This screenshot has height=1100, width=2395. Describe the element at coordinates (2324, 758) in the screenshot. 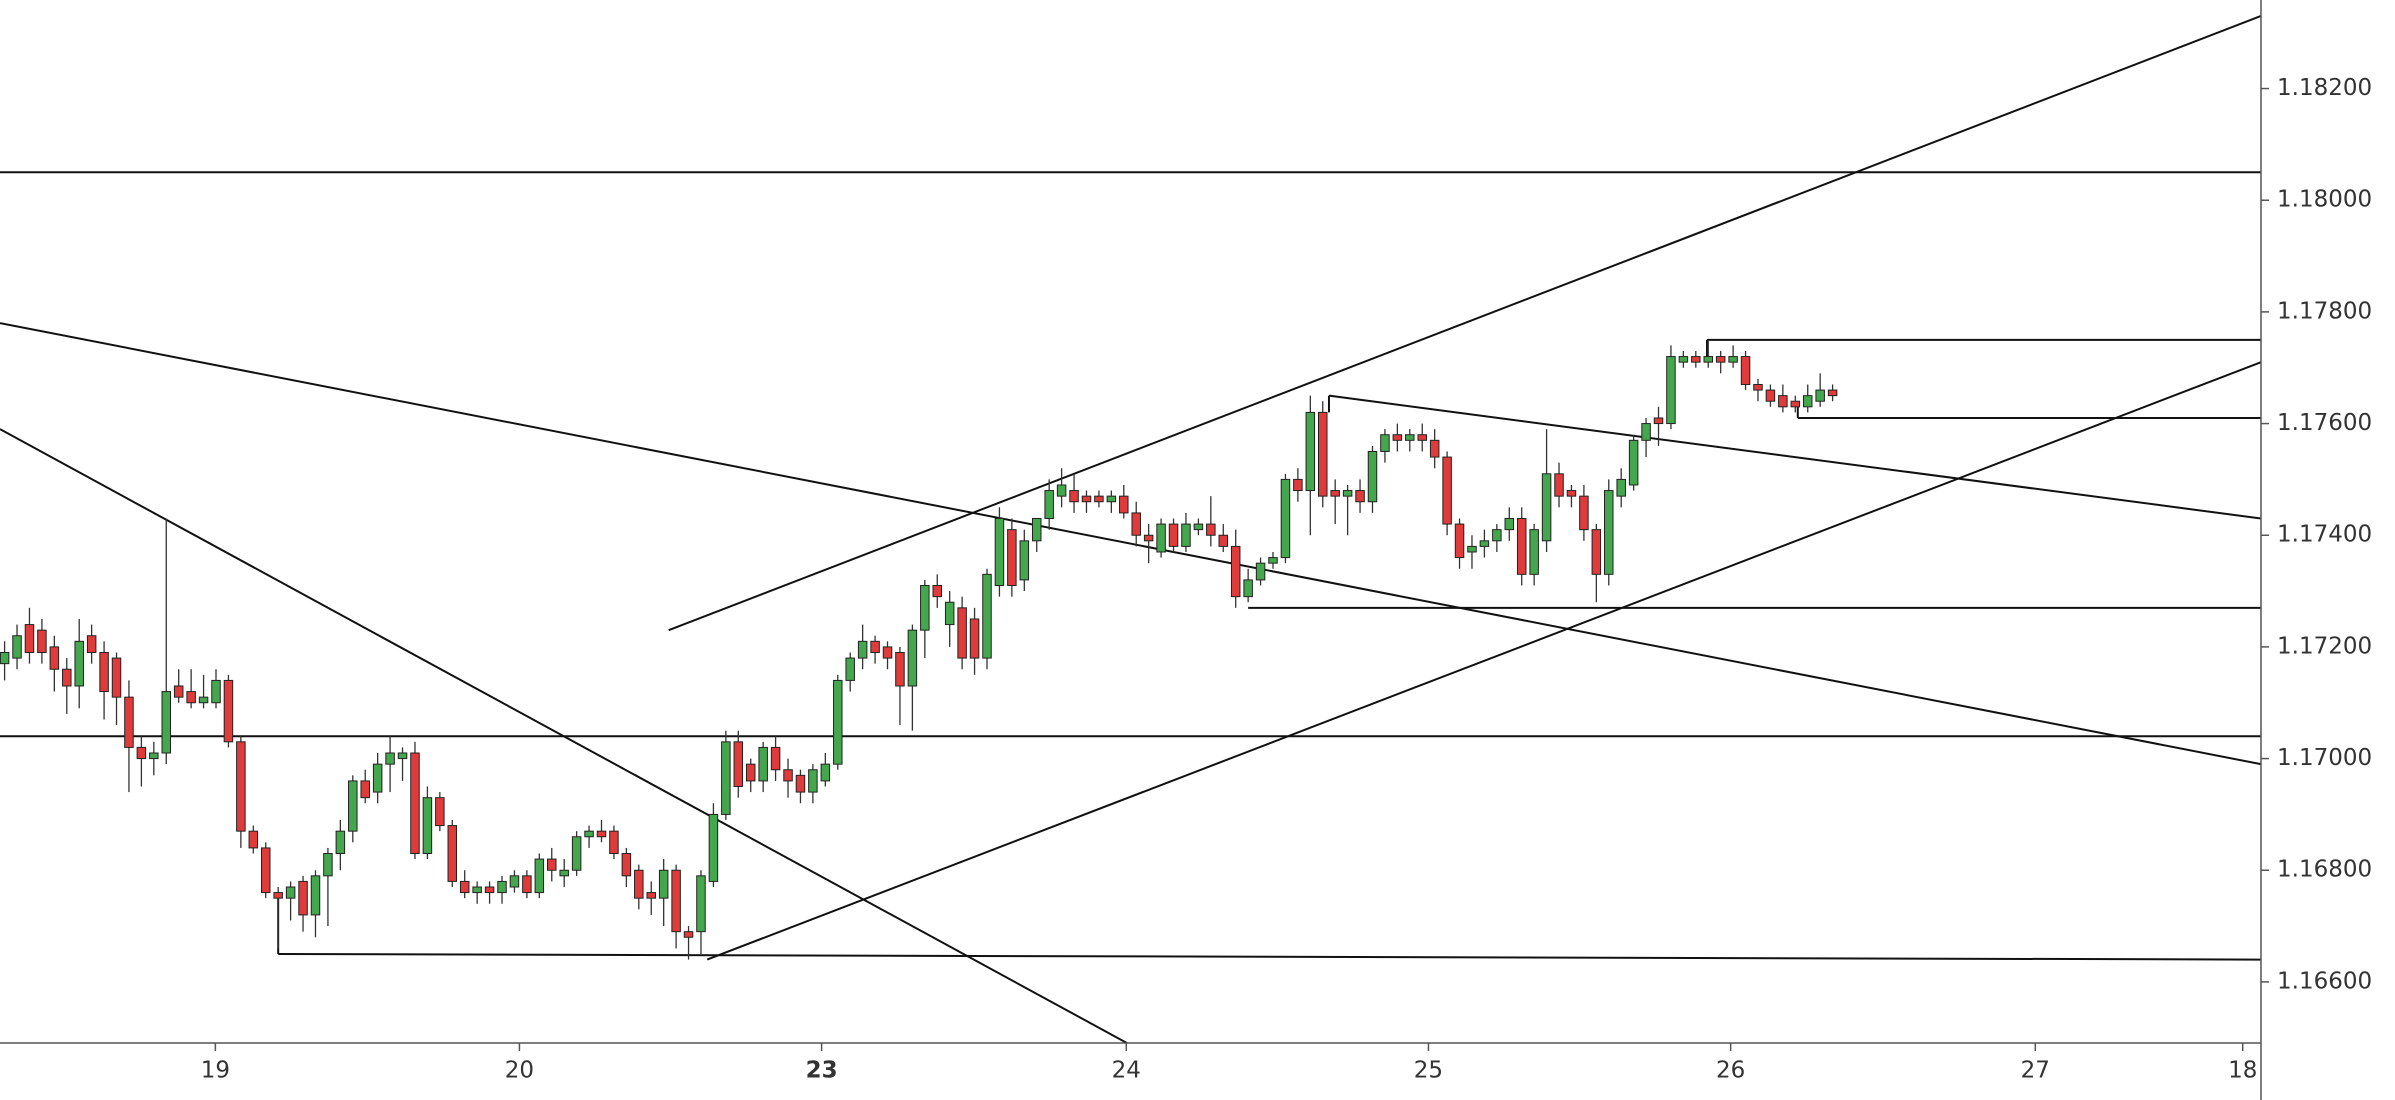

I see `y-tick-label: 1.17000` at that location.